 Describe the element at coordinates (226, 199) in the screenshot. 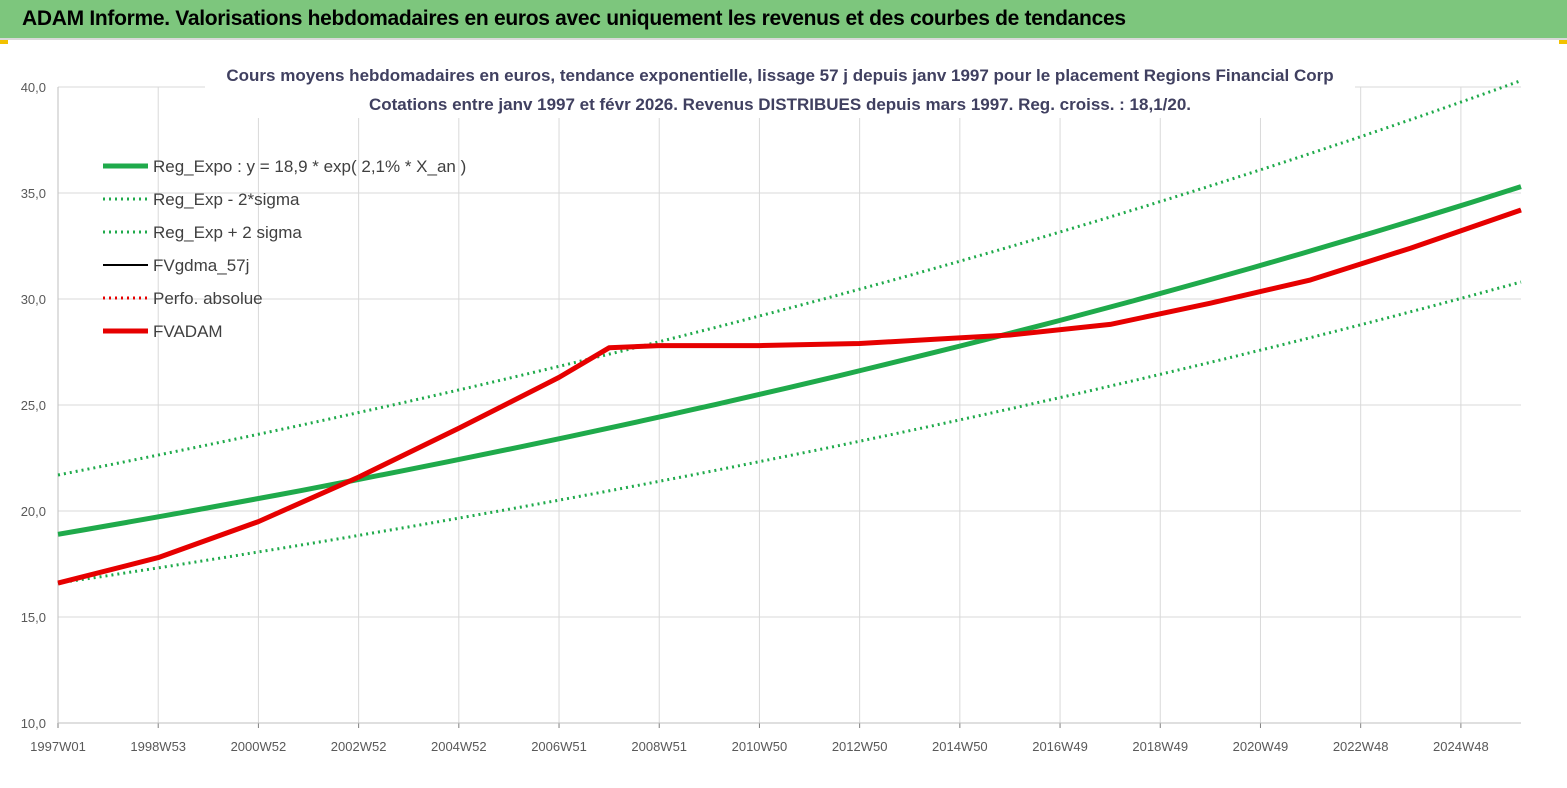

I see `legend-label-reg-exp-2-sigma: Reg_Exp - 2*sigma` at that location.